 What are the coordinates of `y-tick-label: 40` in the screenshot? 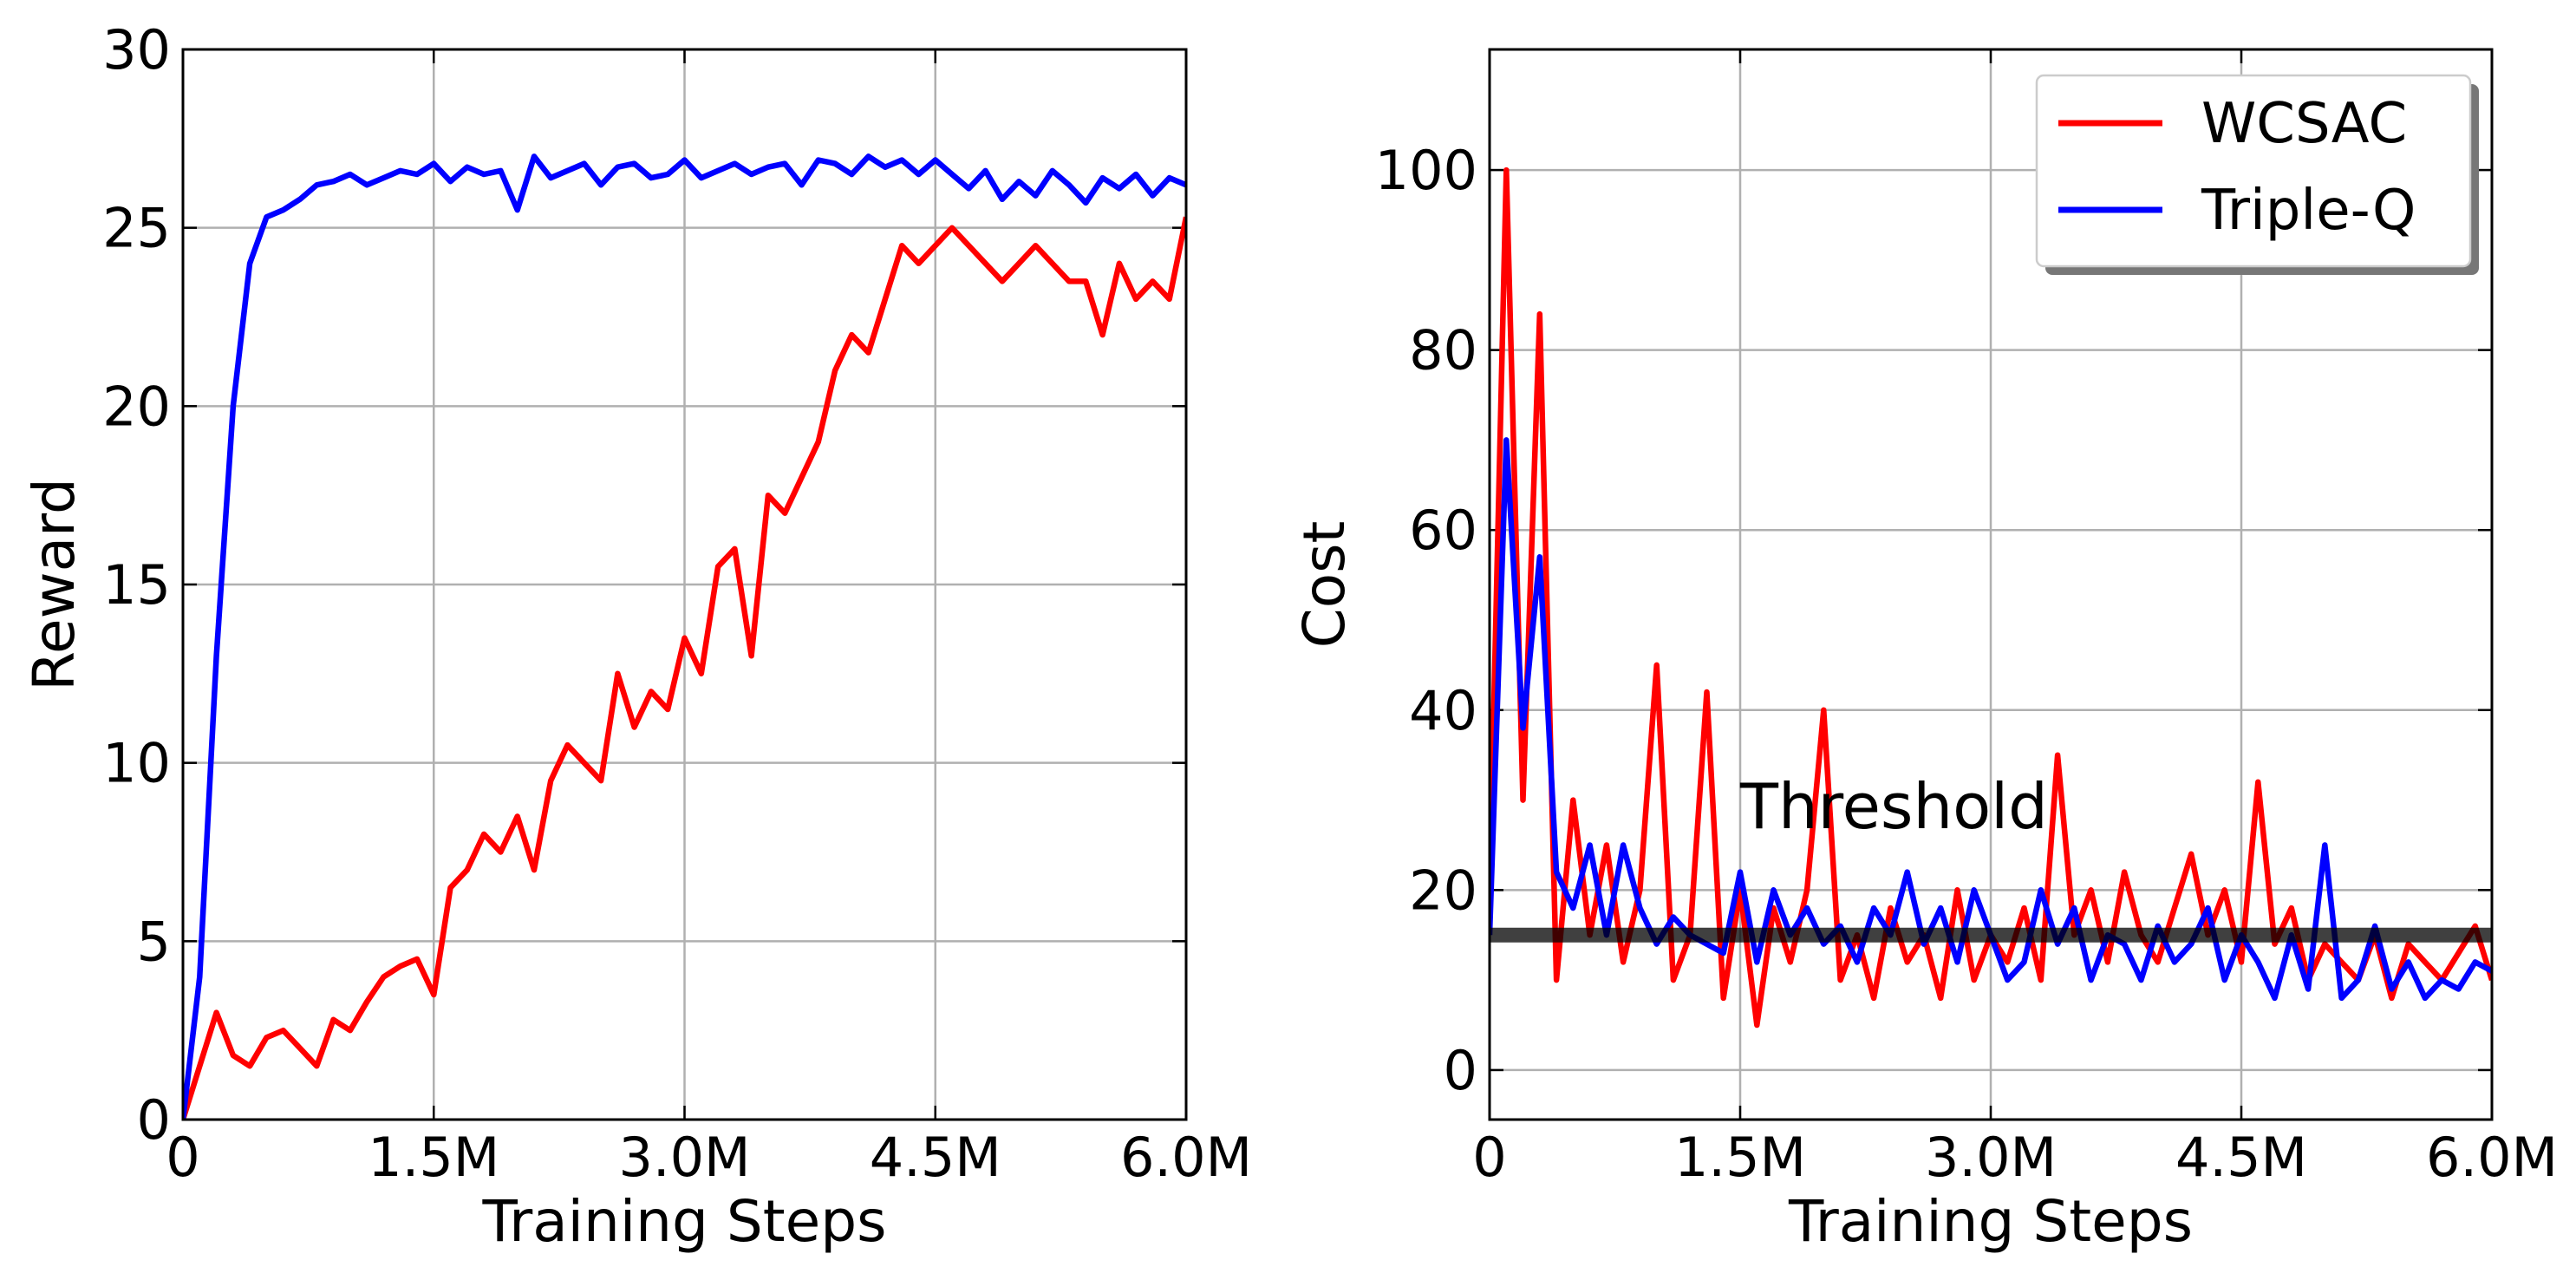 It's located at (1443, 711).